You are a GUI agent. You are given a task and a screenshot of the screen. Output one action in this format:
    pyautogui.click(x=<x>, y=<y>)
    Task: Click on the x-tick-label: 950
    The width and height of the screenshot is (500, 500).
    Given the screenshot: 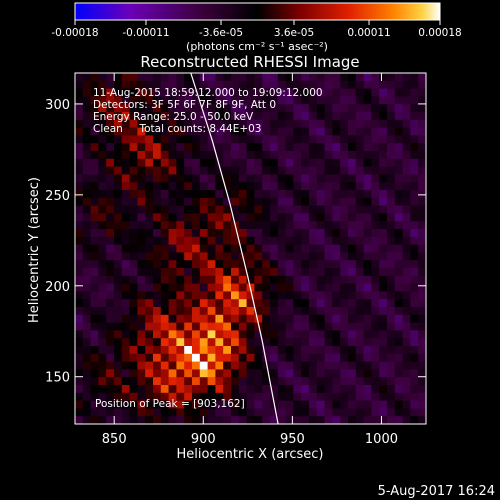 What is the action you would take?
    pyautogui.click(x=292, y=439)
    